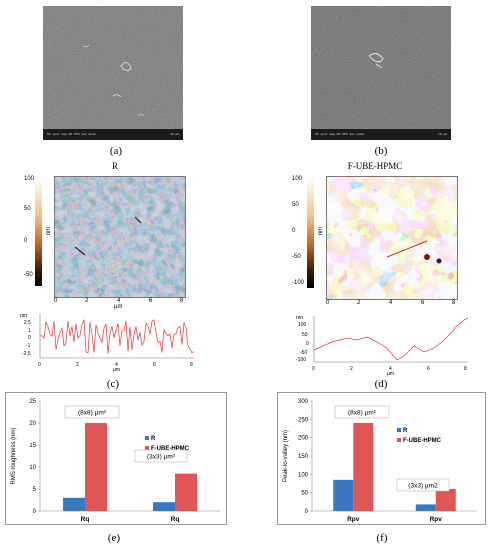  I want to click on afm-colorbar-right-labels: 100 50 0 -50 -100, so click(298, 231).